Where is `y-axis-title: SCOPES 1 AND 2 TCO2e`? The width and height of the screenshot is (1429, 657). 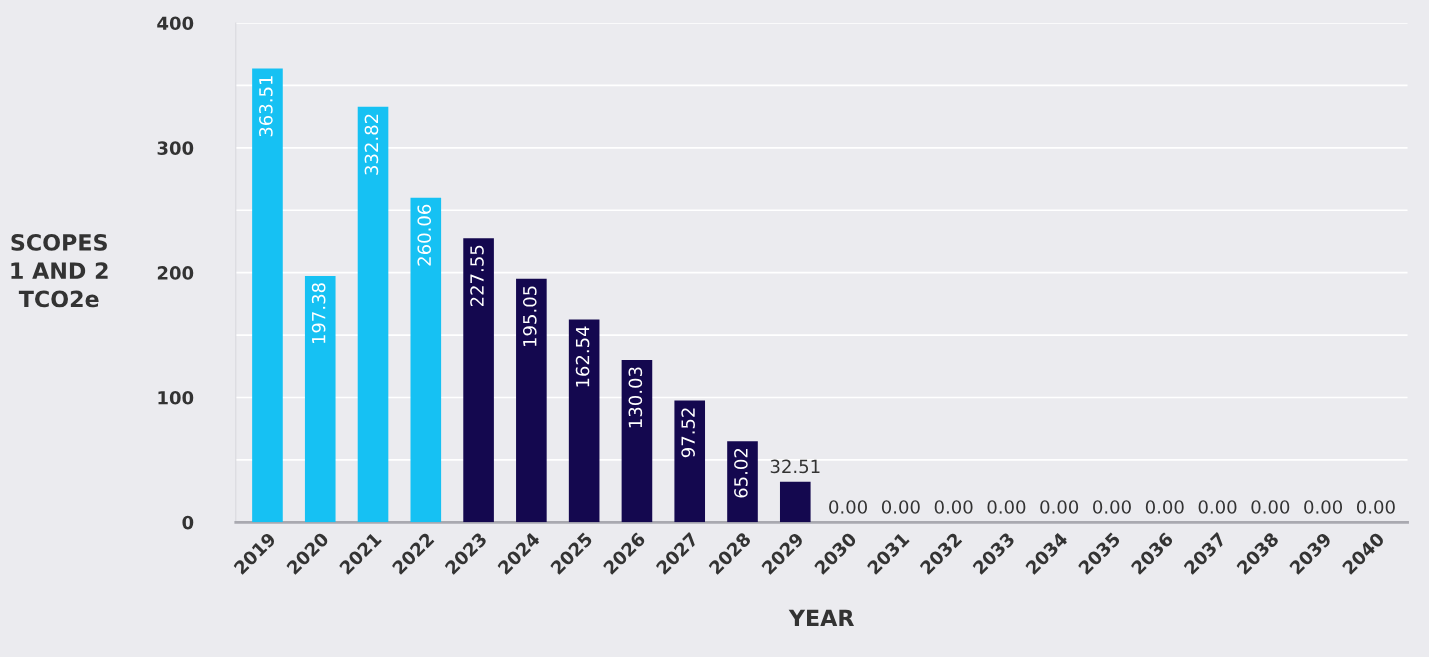 y-axis-title: SCOPES 1 AND 2 TCO2e is located at coordinates (59, 271).